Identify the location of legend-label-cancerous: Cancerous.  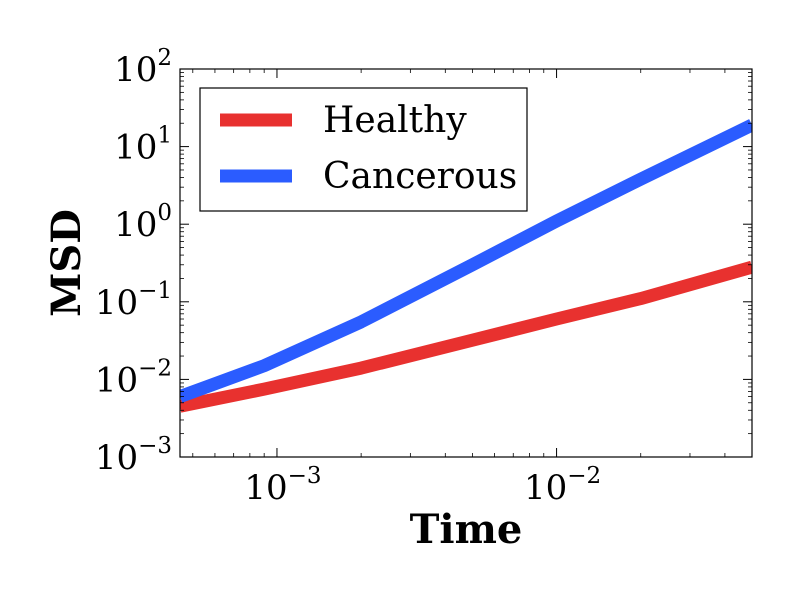
(420, 176).